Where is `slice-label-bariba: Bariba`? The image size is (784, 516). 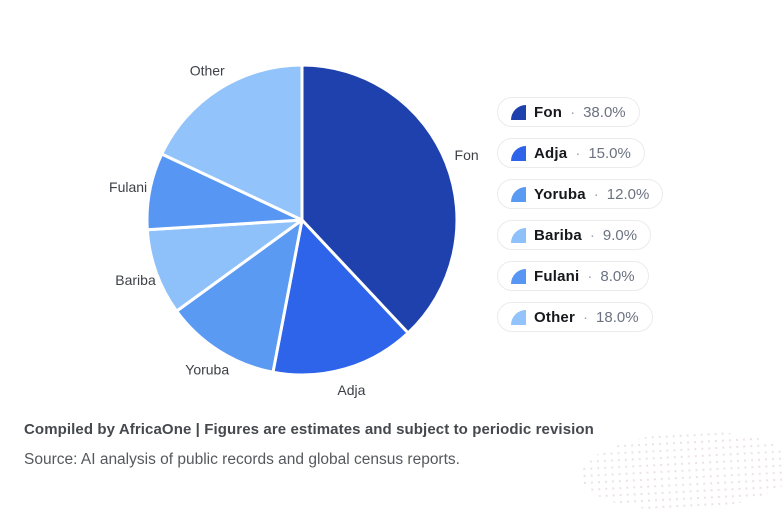
slice-label-bariba: Bariba is located at coordinates (135, 280).